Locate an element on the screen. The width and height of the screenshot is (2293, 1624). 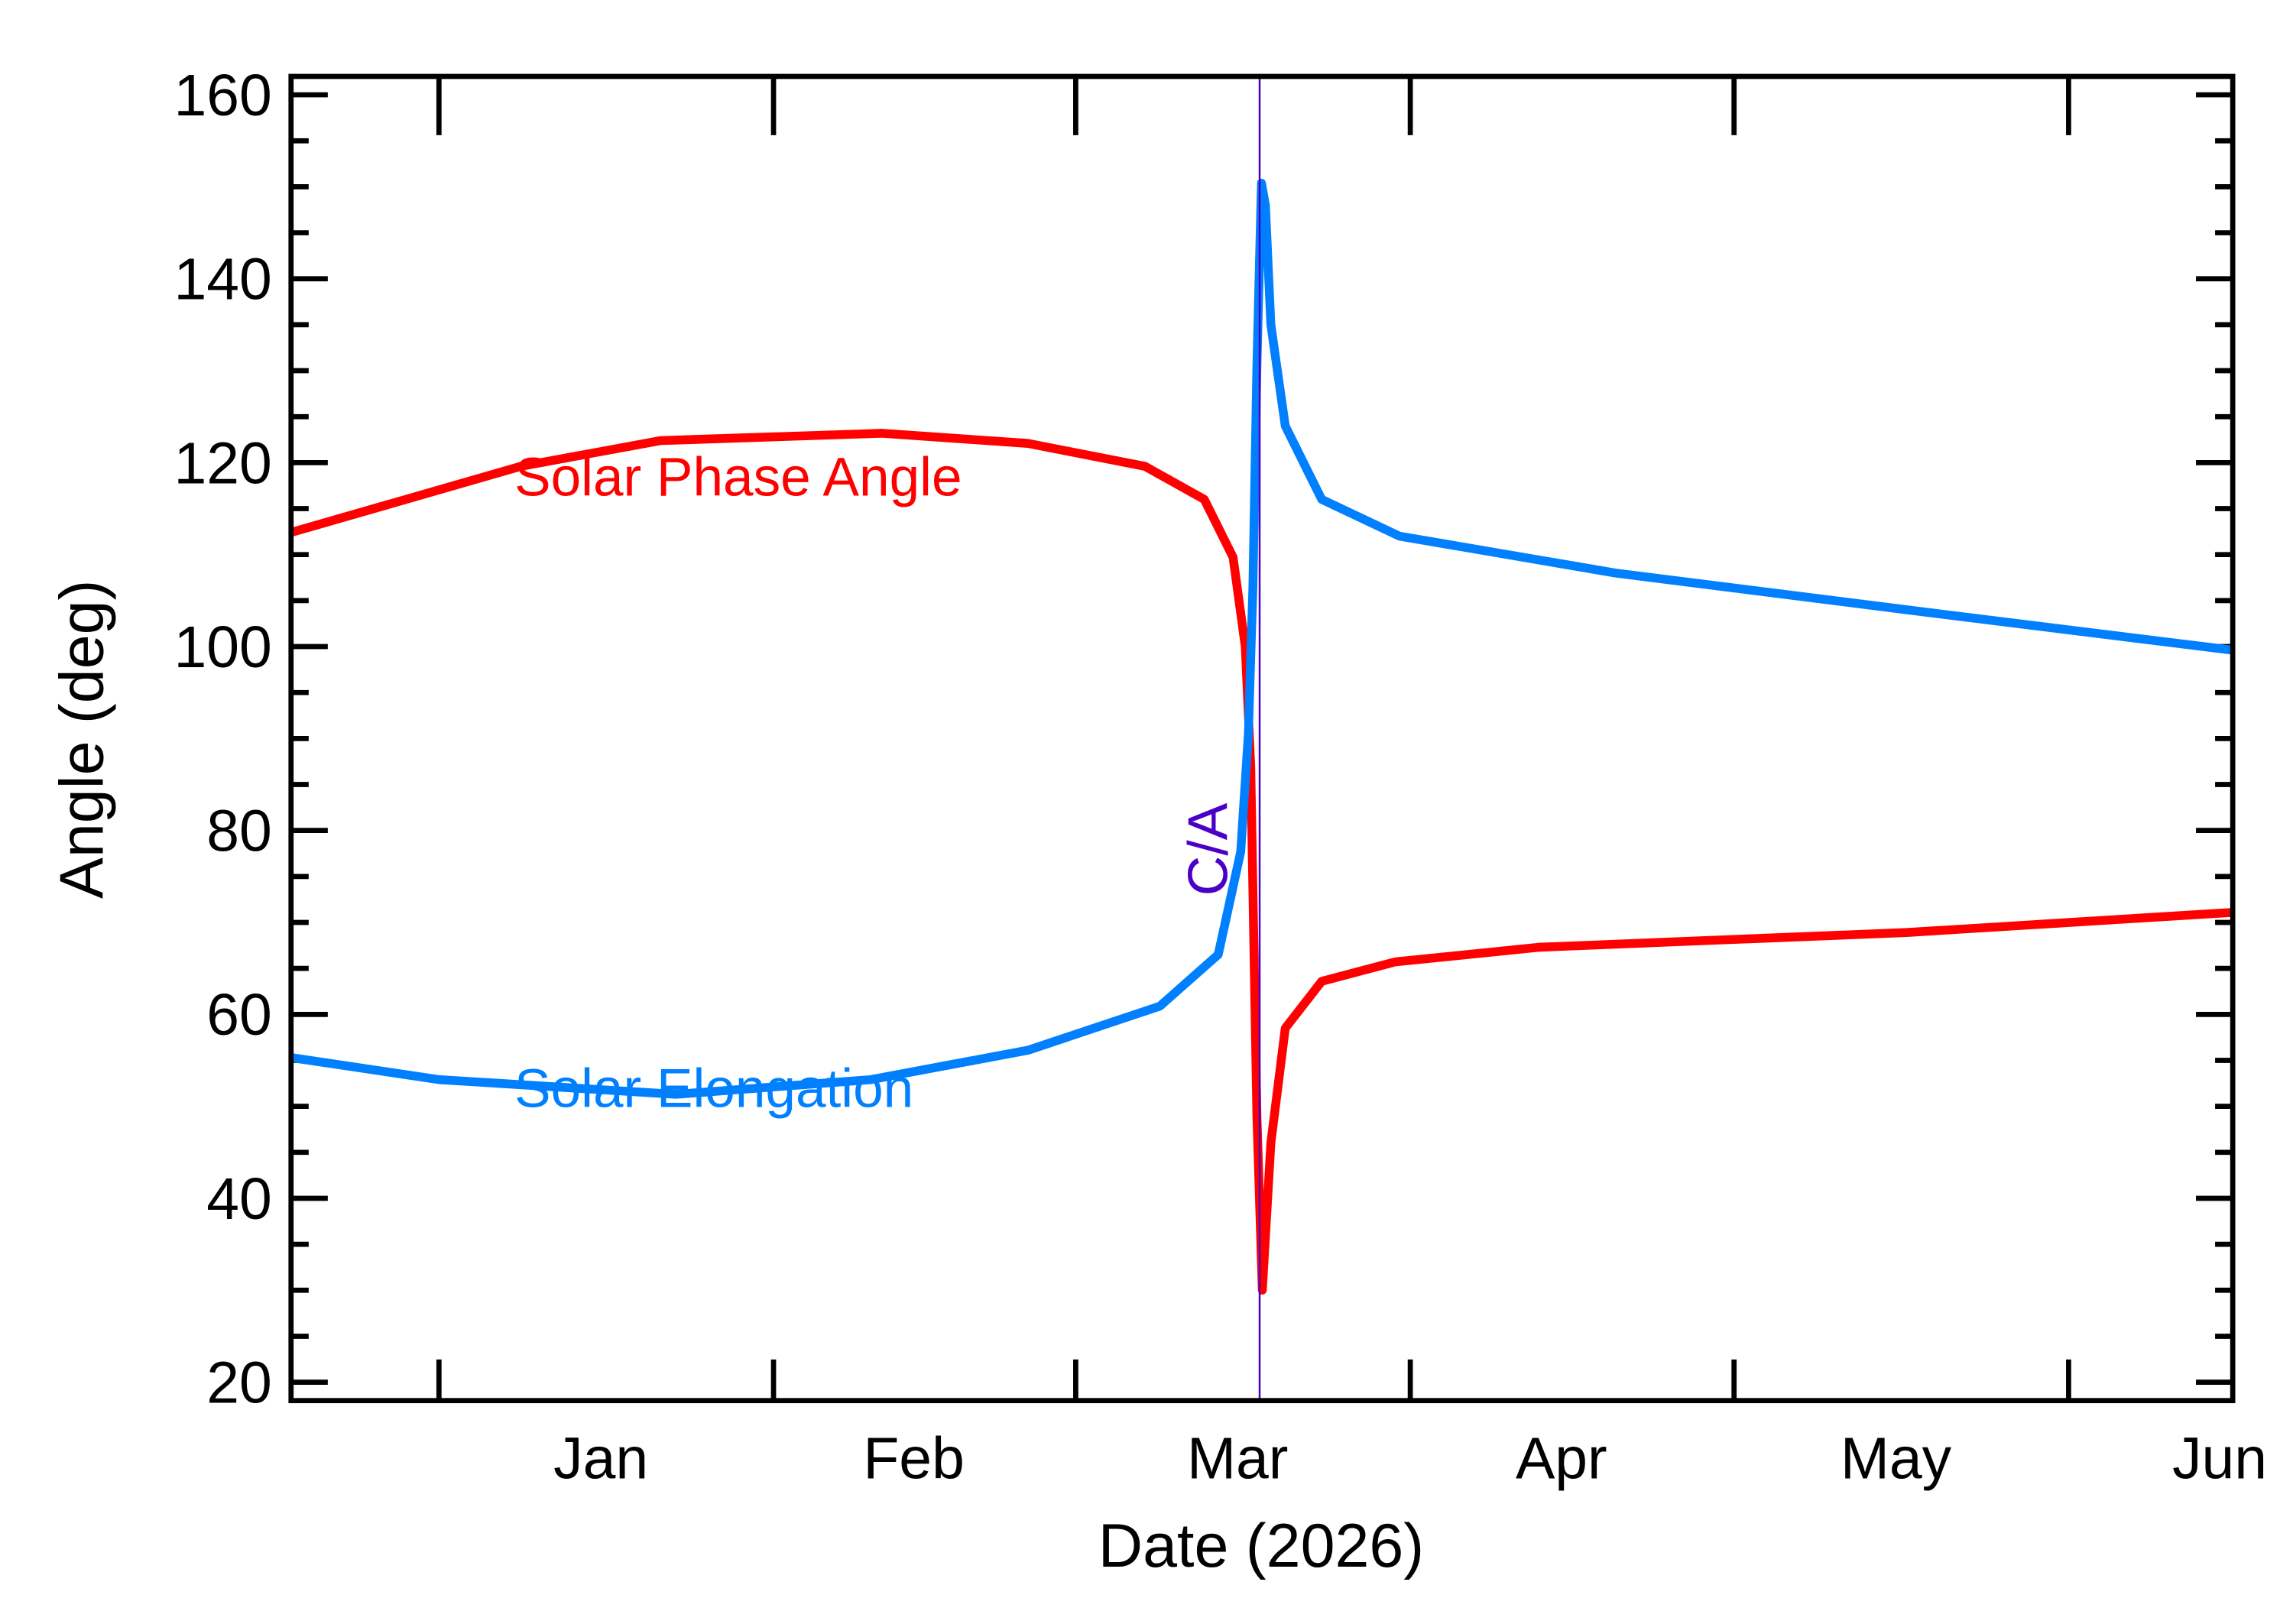
x-tick-label: Feb is located at coordinates (914, 1459).